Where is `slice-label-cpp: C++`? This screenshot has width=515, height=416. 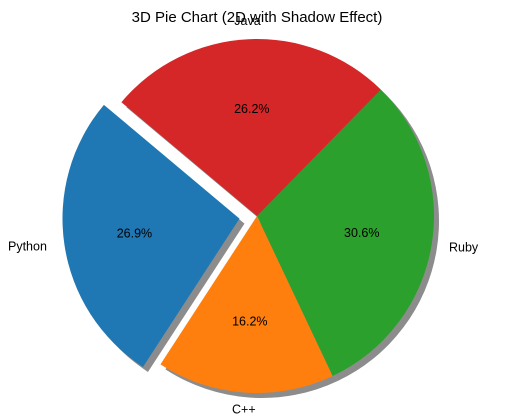 slice-label-cpp: C++ is located at coordinates (244, 409).